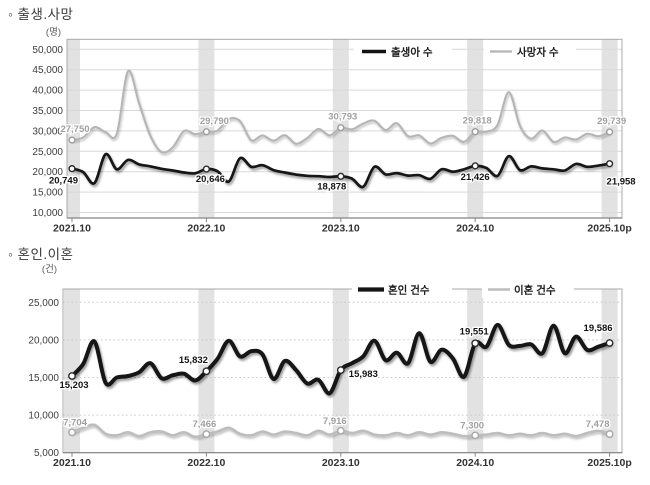 This screenshot has width=650, height=485. Describe the element at coordinates (611, 121) in the screenshot. I see `data-point-label: 29,739` at that location.